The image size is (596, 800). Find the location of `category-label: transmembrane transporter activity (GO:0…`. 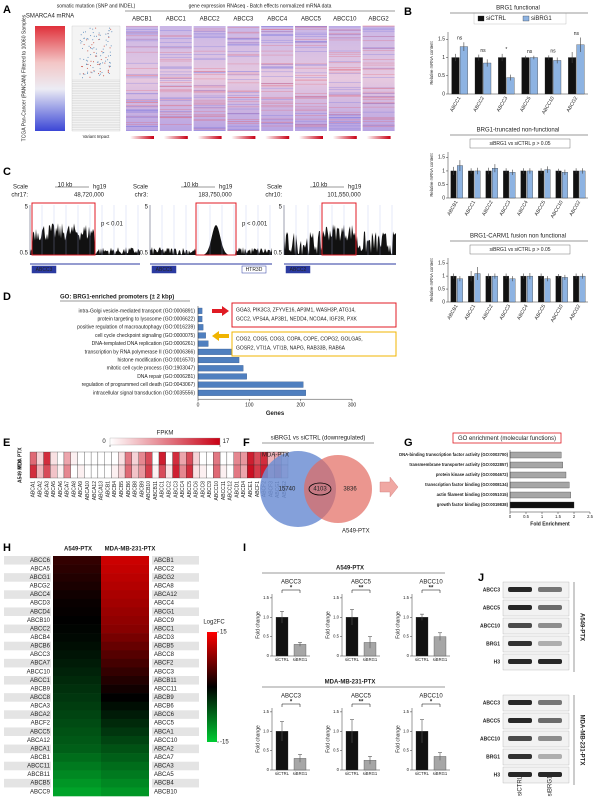

category-label: transmembrane transporter activity (GO:0… is located at coordinates (458, 464).